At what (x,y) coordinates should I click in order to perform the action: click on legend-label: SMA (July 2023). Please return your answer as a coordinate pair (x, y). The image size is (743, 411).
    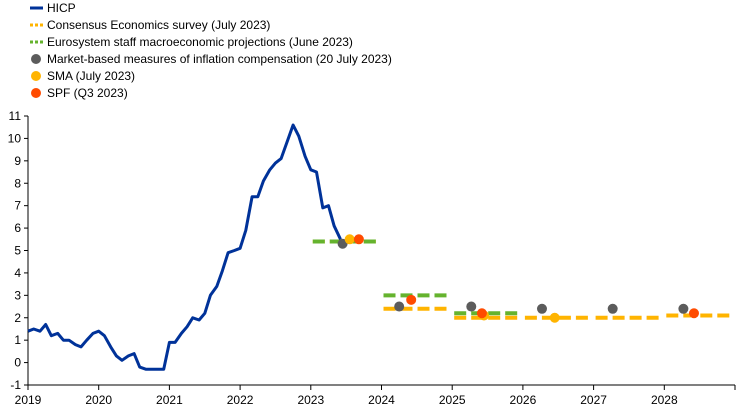
    Looking at the image, I should click on (91, 76).